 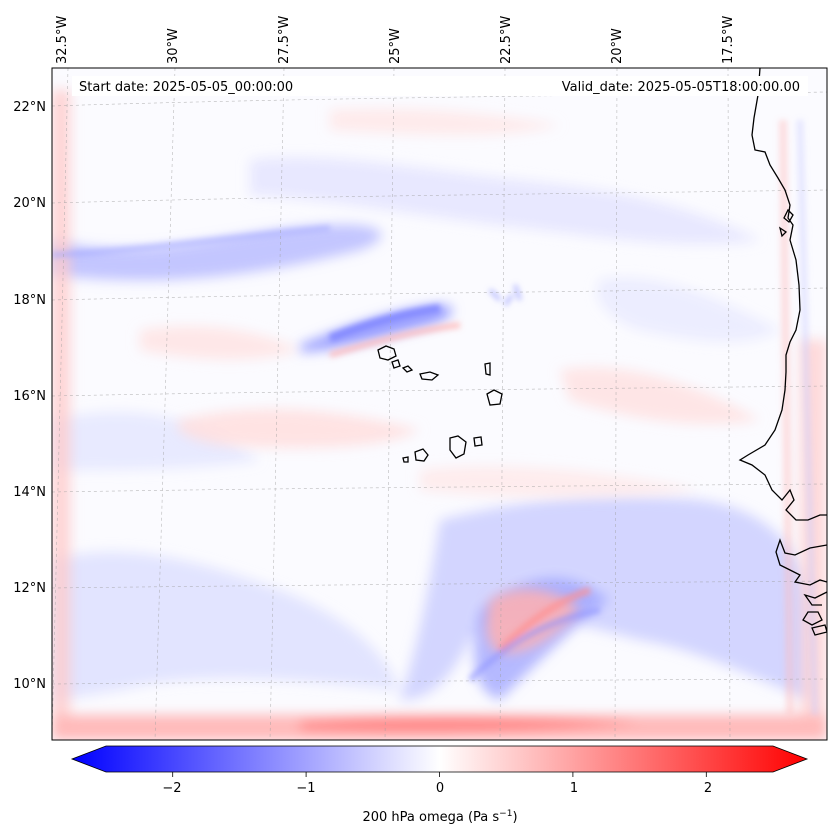 I want to click on cabo-verde-islands, so click(x=440, y=404).